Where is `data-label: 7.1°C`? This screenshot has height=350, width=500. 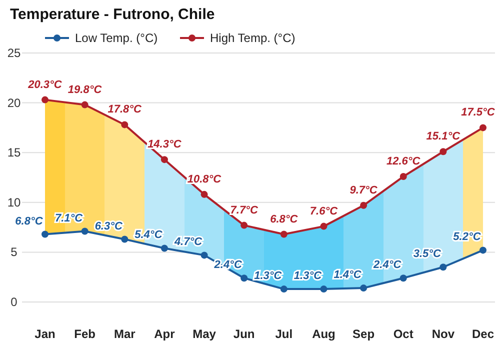 data-label: 7.1°C is located at coordinates (69, 218).